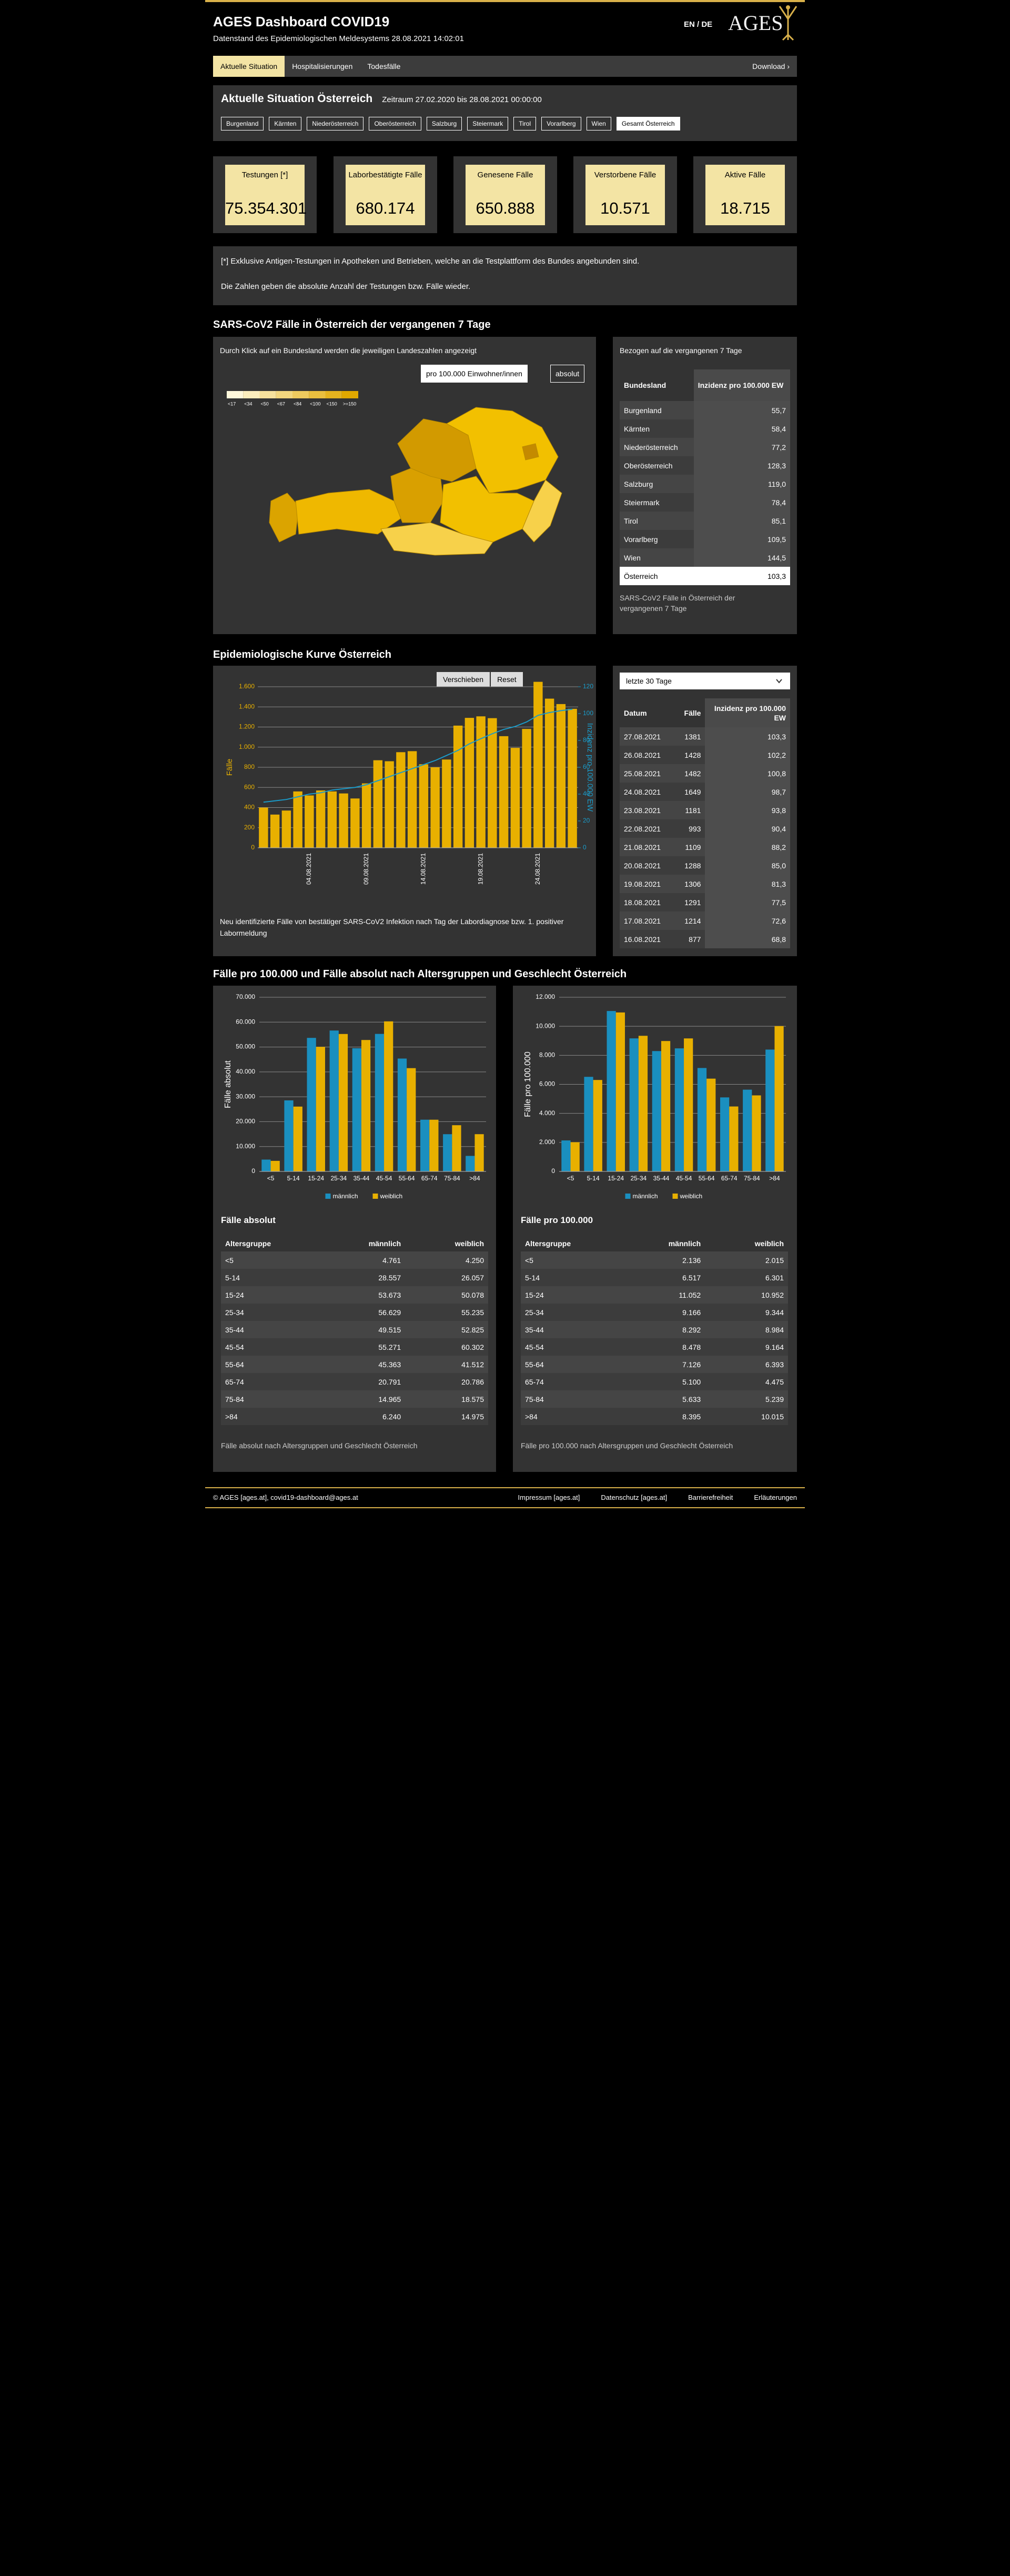  I want to click on kpi-card: Laborbestätigte Fälle 680.174, so click(385, 194).